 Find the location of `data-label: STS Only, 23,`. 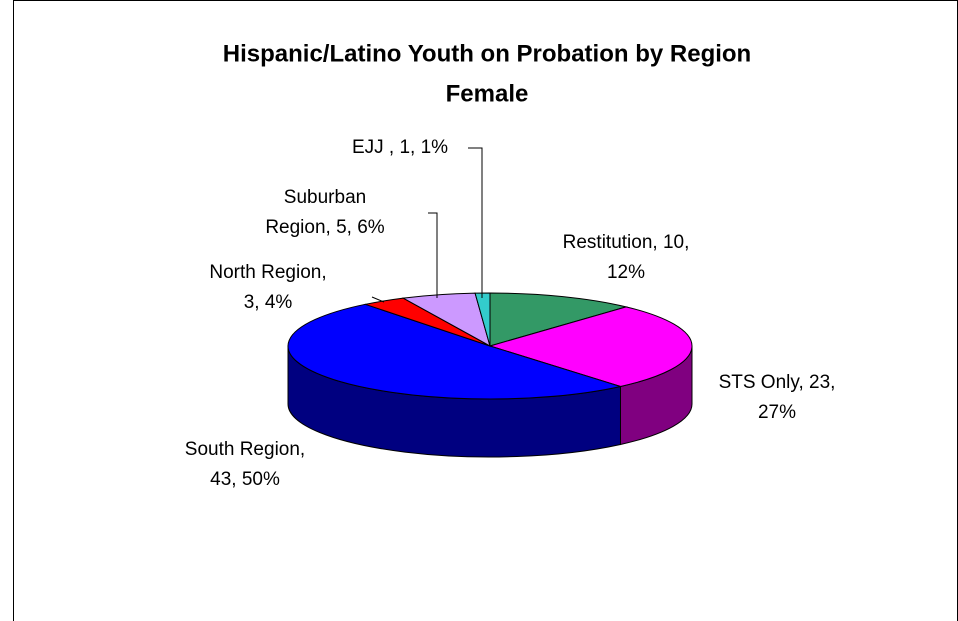

data-label: STS Only, 23, is located at coordinates (777, 382).